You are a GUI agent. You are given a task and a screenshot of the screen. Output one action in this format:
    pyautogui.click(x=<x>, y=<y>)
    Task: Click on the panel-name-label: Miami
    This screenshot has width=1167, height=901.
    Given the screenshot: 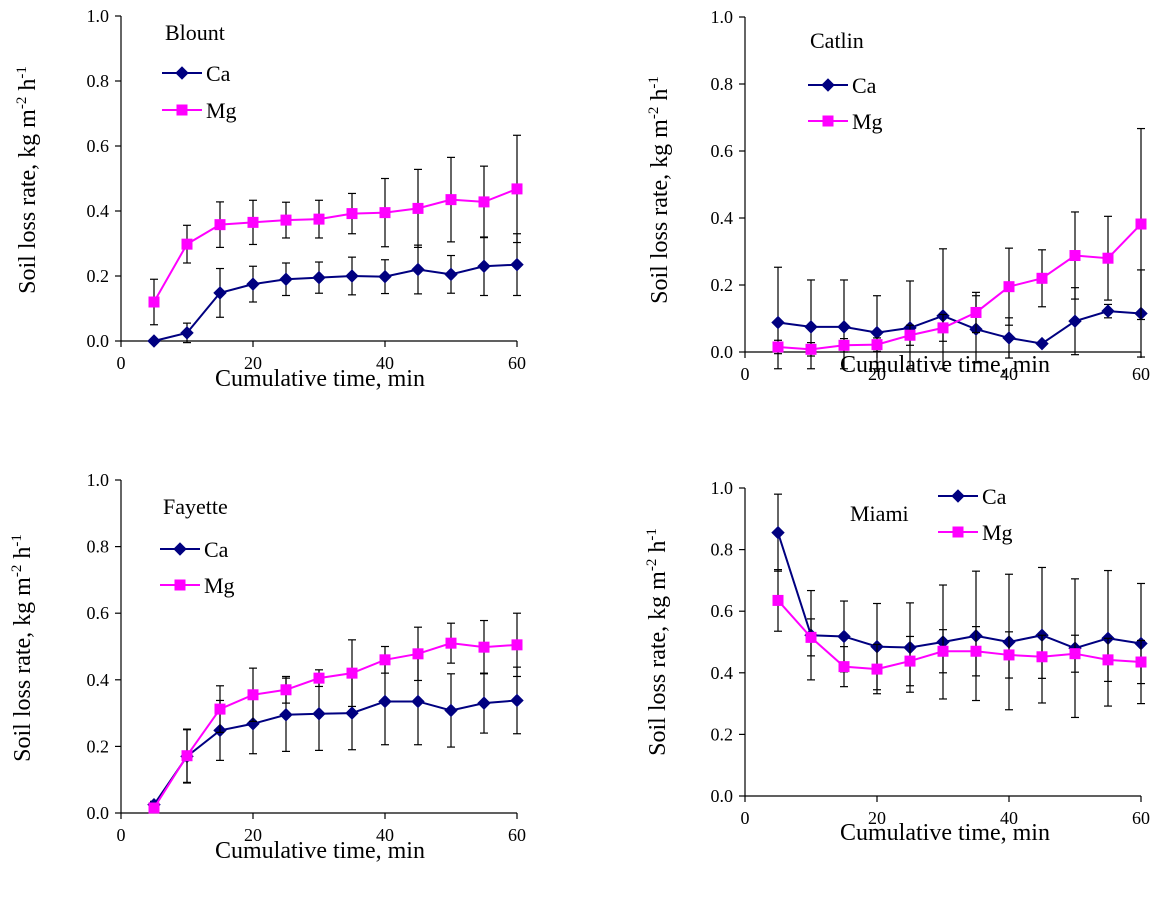 What is the action you would take?
    pyautogui.click(x=879, y=513)
    